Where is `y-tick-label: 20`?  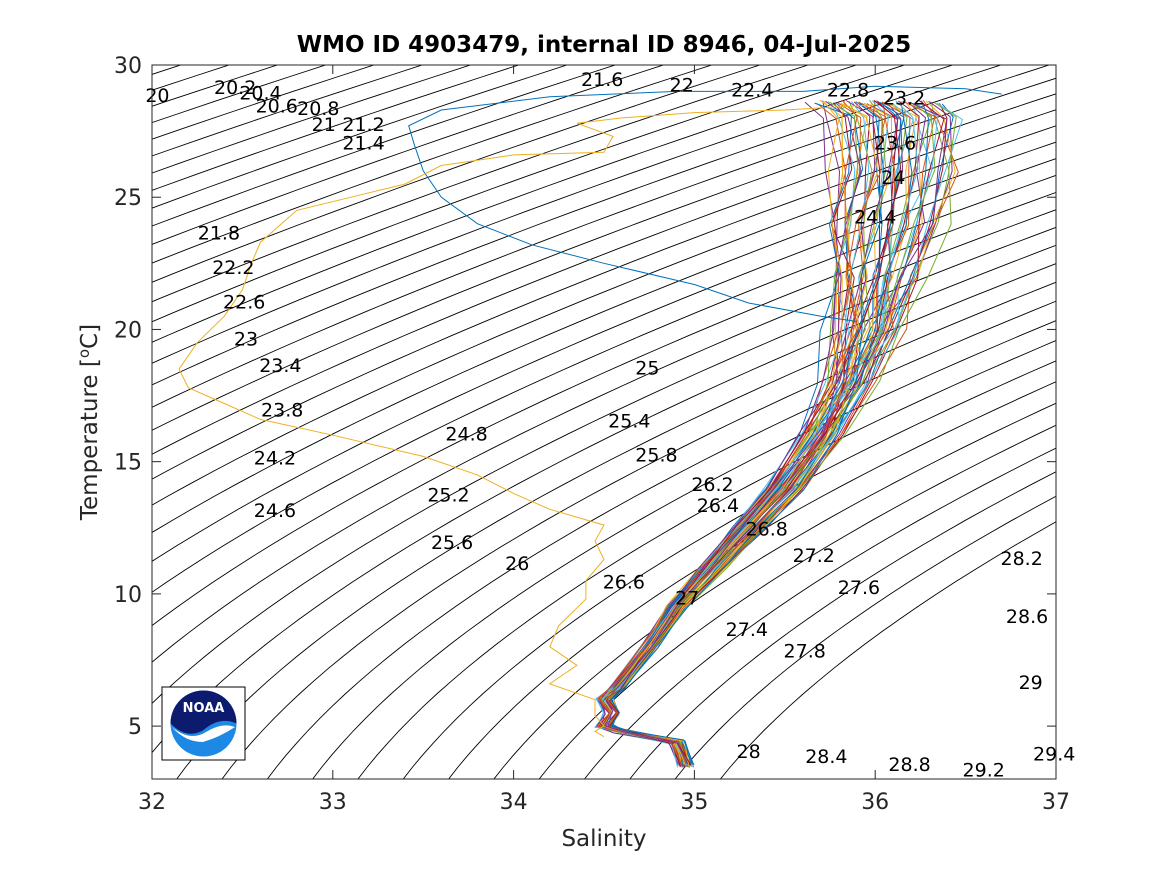
y-tick-label: 20 is located at coordinates (128, 330).